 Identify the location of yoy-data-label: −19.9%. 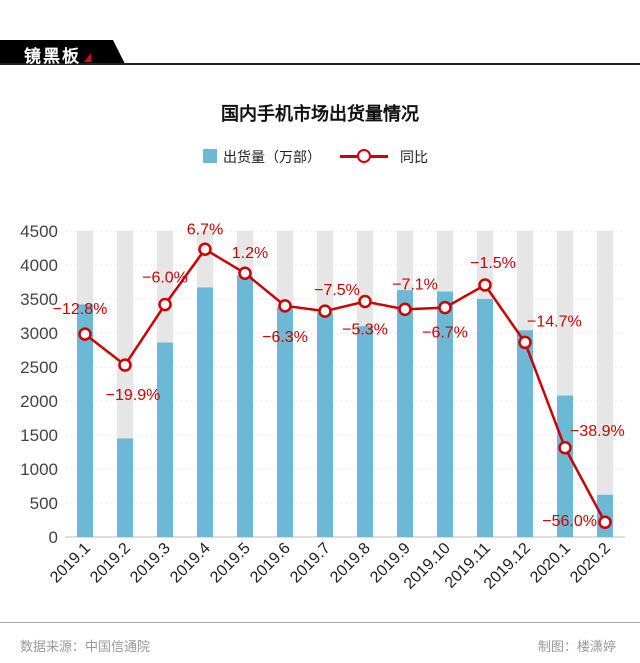
(133, 395).